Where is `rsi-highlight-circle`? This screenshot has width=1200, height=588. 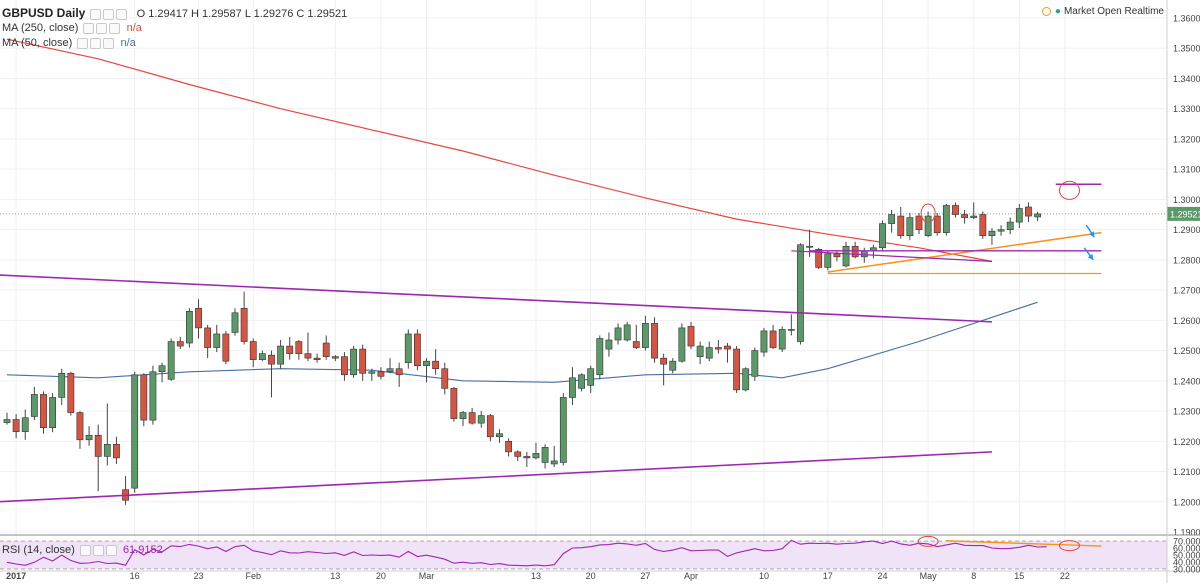
rsi-highlight-circle is located at coordinates (1069, 546).